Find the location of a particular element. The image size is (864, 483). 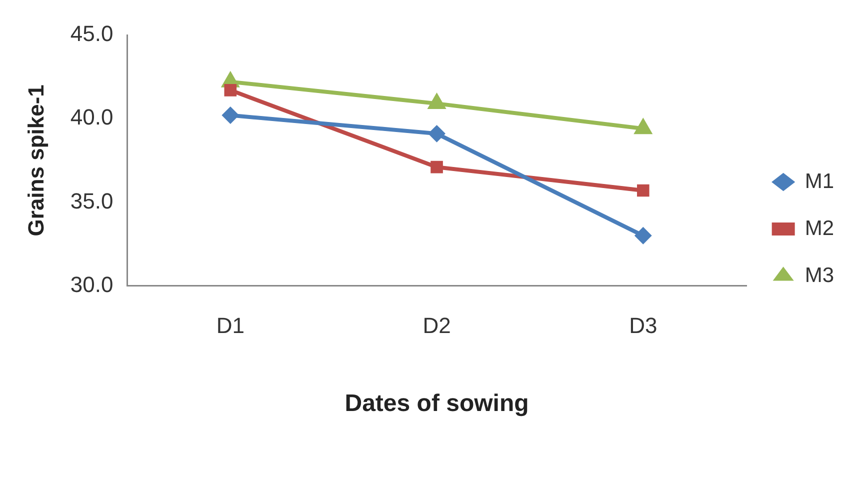

legend-label: M2 is located at coordinates (819, 228).